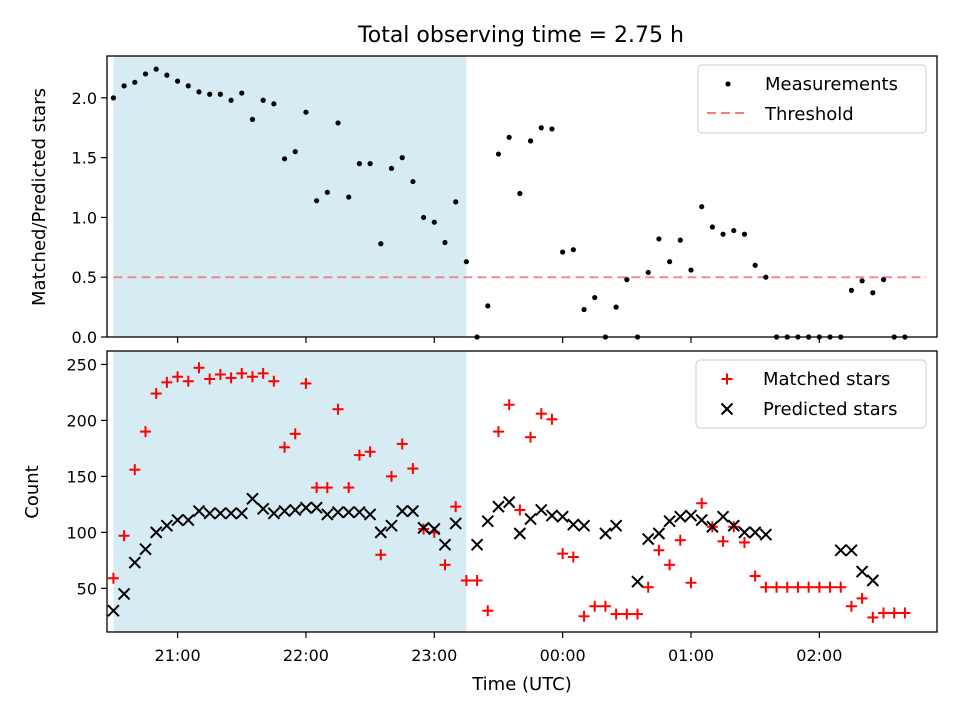 The height and width of the screenshot is (720, 960). I want to click on top-legend: Measurements Threshold, so click(812, 99).